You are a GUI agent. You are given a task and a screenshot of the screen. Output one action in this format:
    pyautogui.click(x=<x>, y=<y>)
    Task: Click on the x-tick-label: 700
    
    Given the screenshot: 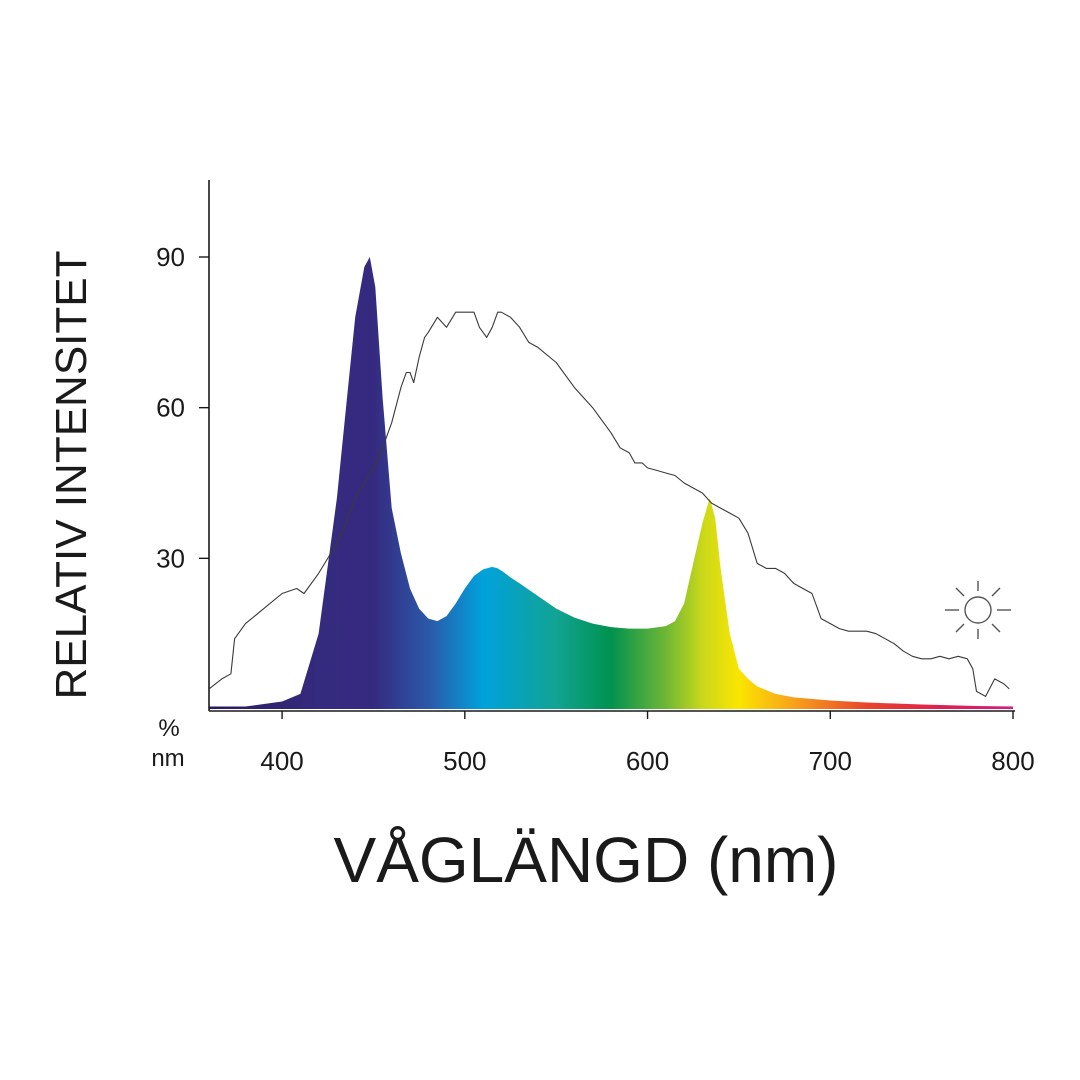 What is the action you would take?
    pyautogui.click(x=830, y=761)
    